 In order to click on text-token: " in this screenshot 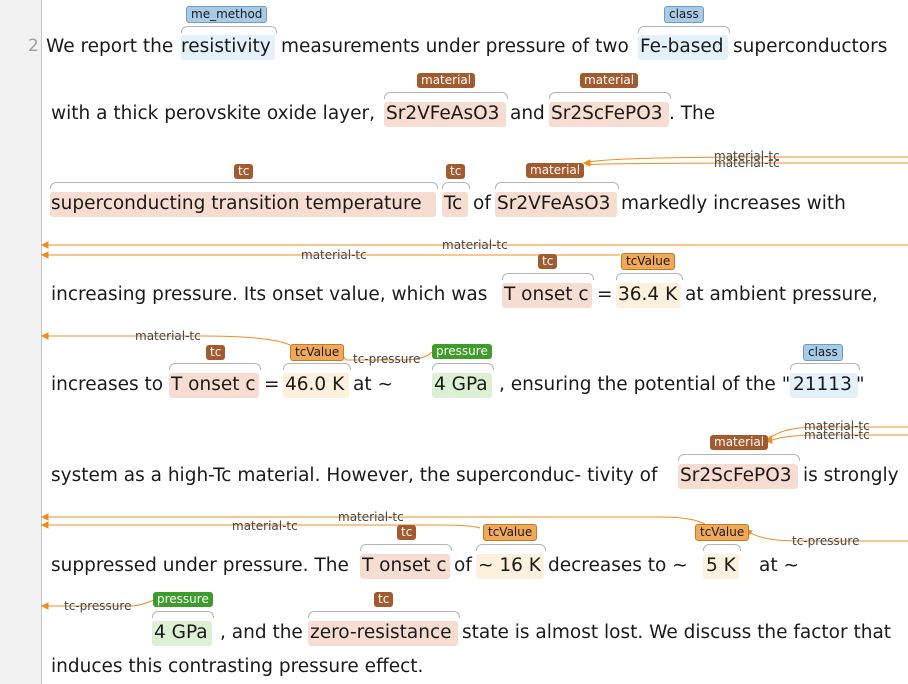, I will do `click(860, 384)`.